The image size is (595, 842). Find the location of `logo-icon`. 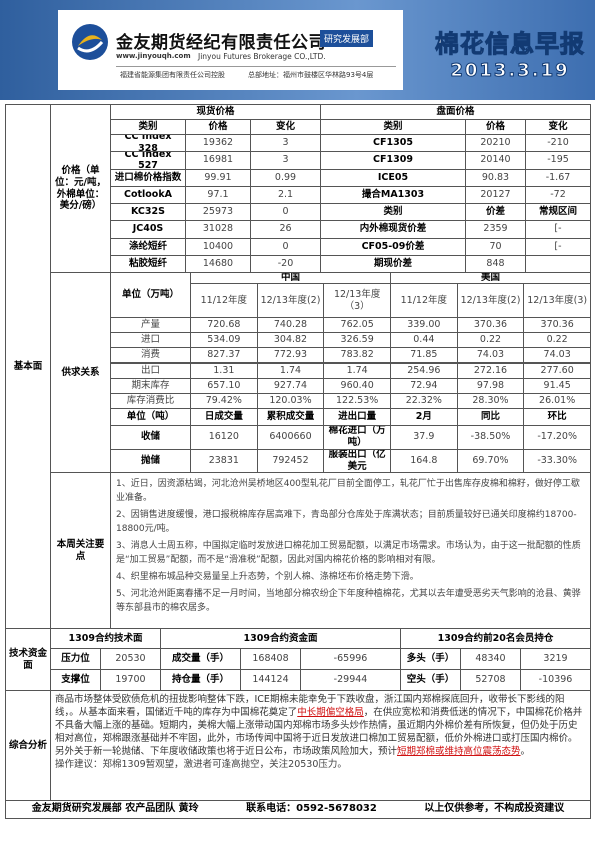

logo-icon is located at coordinates (90, 42).